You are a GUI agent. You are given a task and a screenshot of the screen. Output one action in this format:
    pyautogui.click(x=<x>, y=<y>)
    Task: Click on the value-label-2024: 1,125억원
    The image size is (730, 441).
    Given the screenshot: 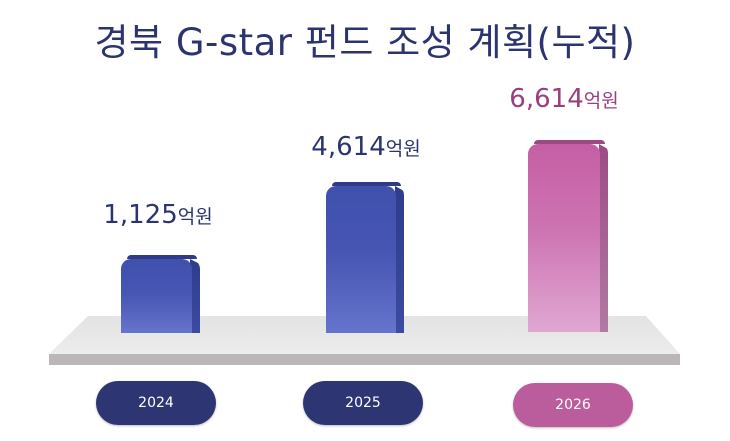 What is the action you would take?
    pyautogui.click(x=158, y=215)
    